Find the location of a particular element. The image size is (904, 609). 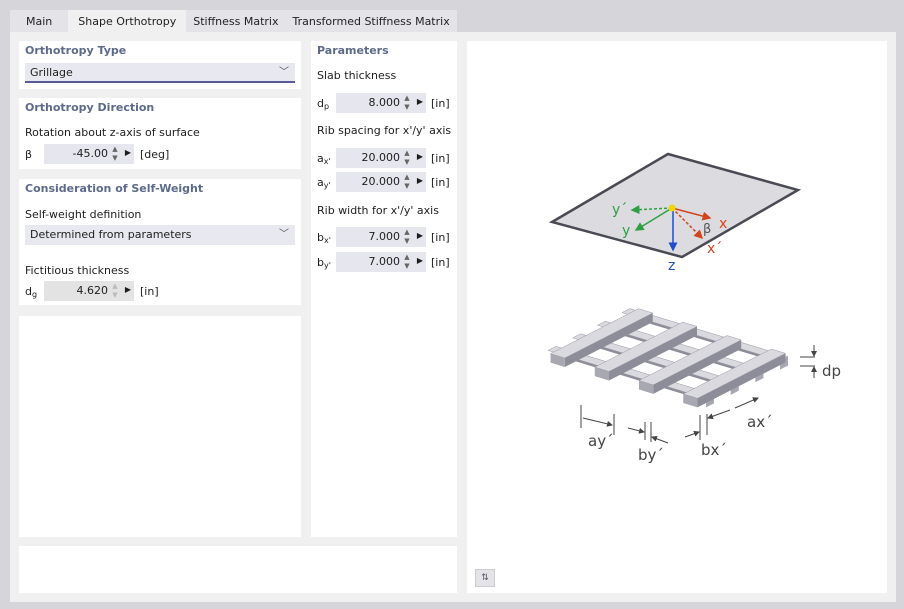

orthotropy-type-value: Grillage is located at coordinates (51, 72).